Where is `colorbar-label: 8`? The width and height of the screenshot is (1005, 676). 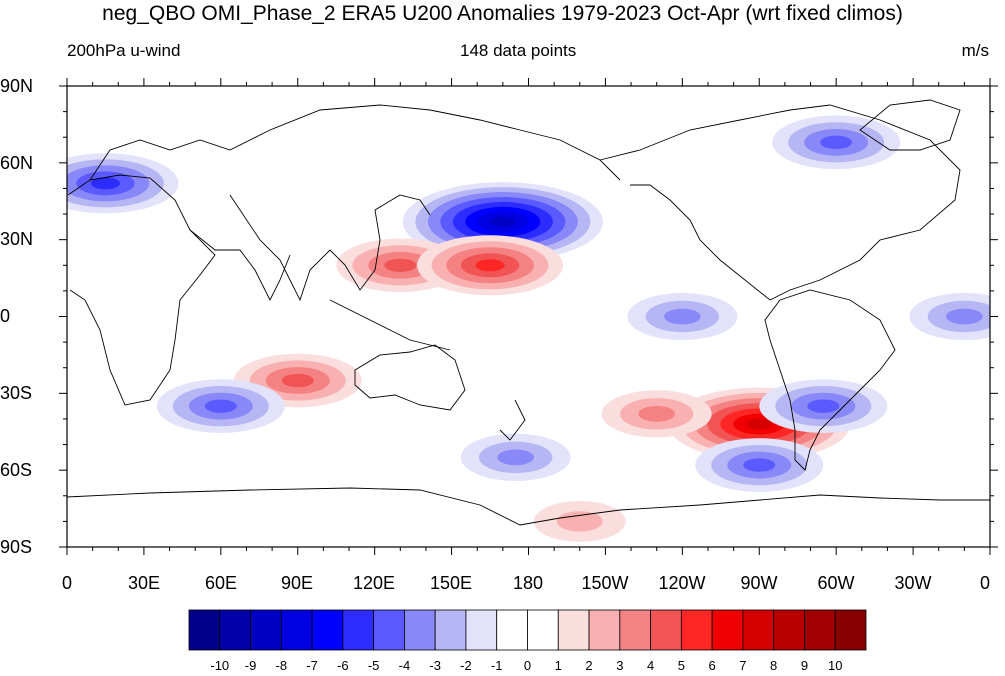 colorbar-label: 8 is located at coordinates (774, 665).